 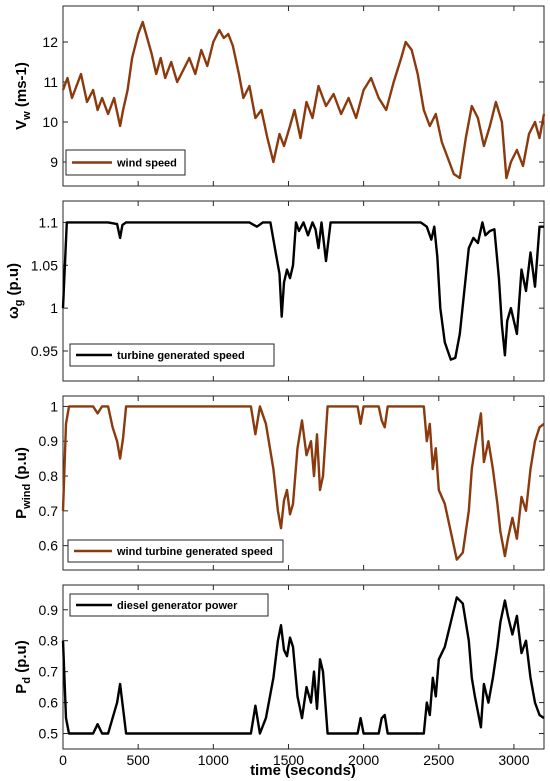 What do you see at coordinates (49, 222) in the screenshot?
I see `y-tick-label: 1.1` at bounding box center [49, 222].